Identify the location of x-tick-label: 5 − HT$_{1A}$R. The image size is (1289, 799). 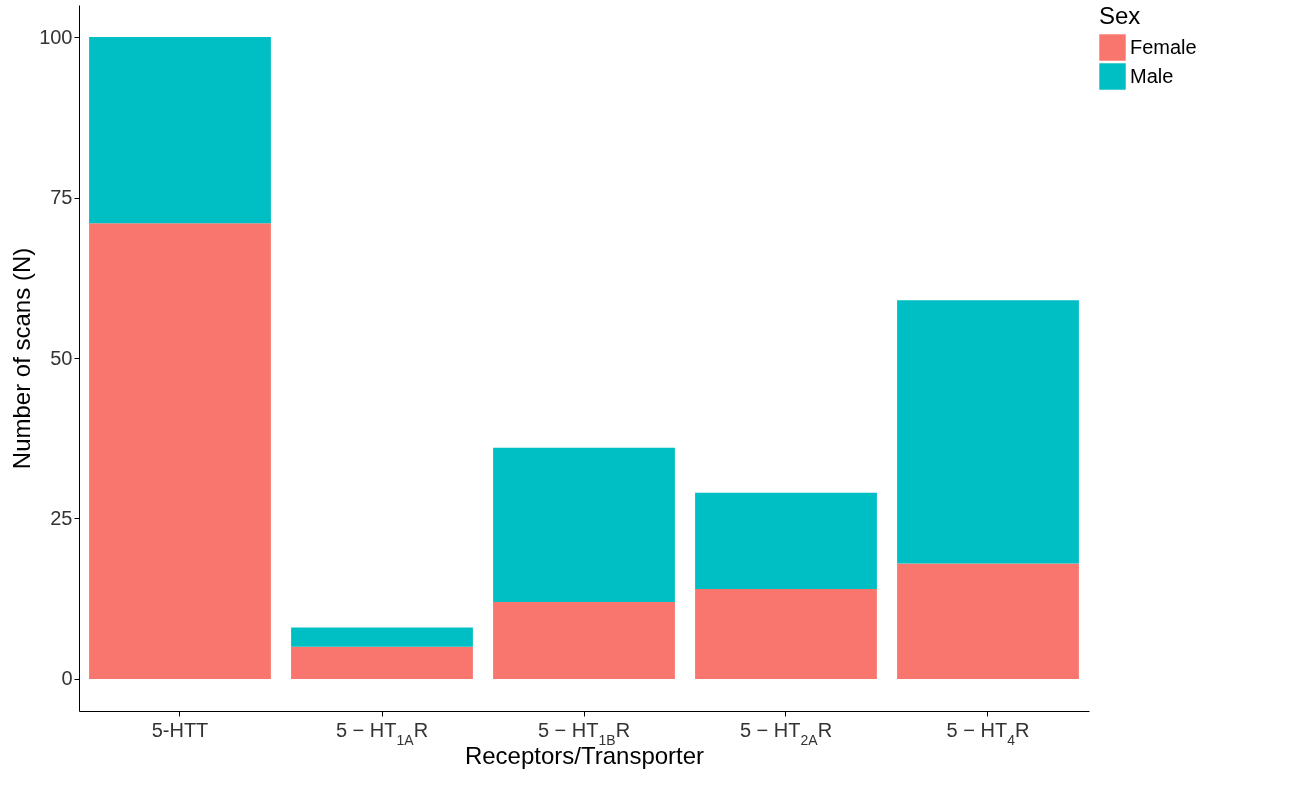
(382, 733).